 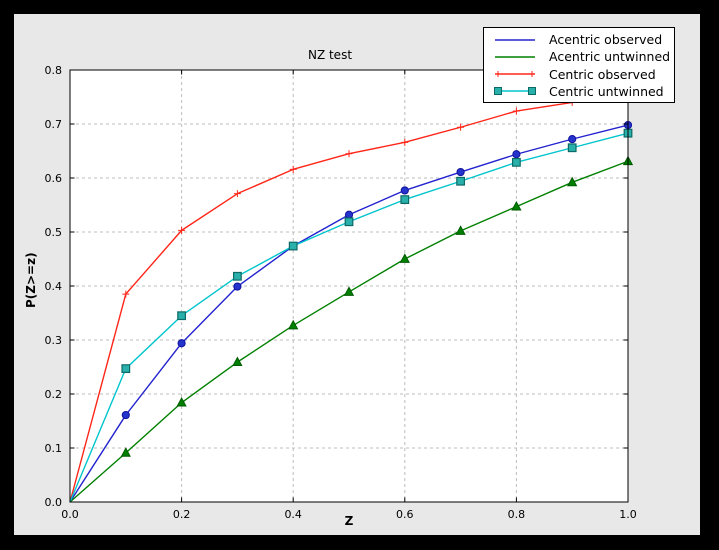 I want to click on y-tick-label: 0.3, so click(x=54, y=340).